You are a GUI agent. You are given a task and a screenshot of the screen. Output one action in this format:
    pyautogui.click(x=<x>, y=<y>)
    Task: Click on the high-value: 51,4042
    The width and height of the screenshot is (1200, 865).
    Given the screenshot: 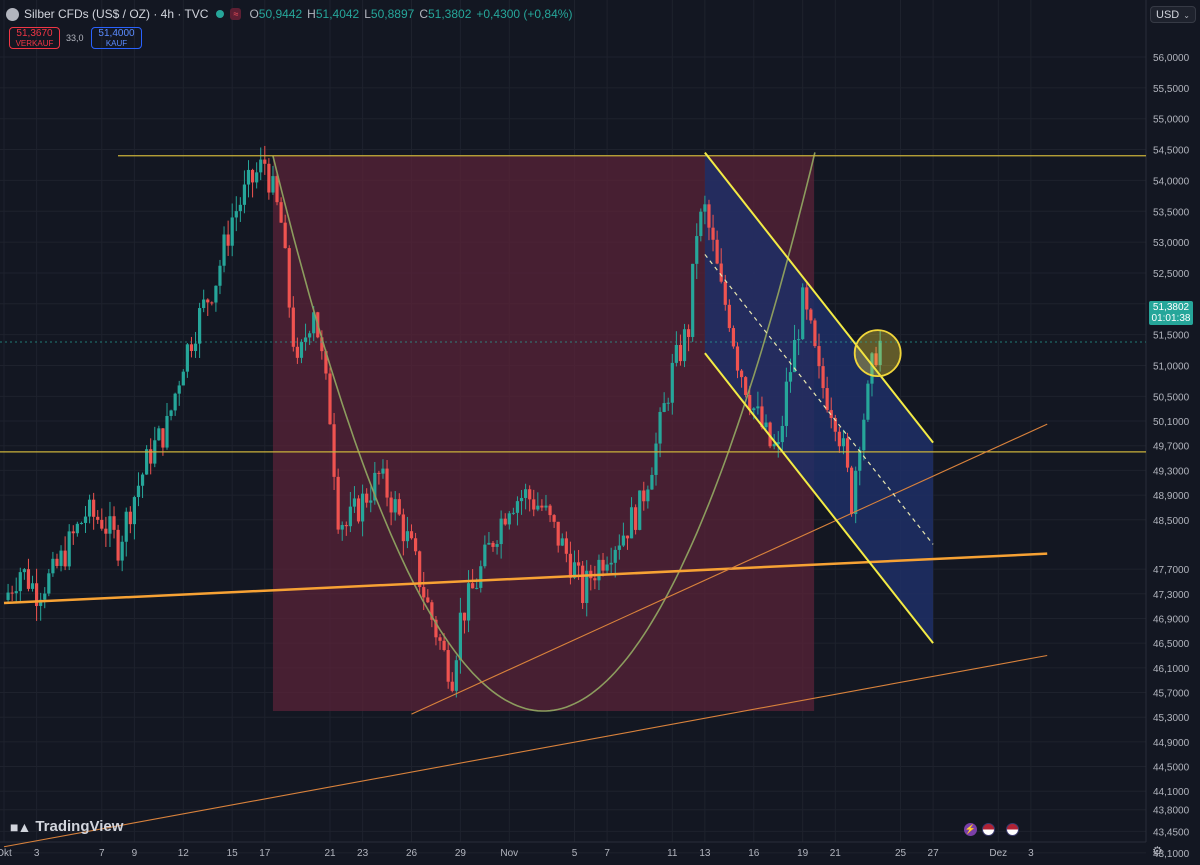 What is the action you would take?
    pyautogui.click(x=337, y=14)
    